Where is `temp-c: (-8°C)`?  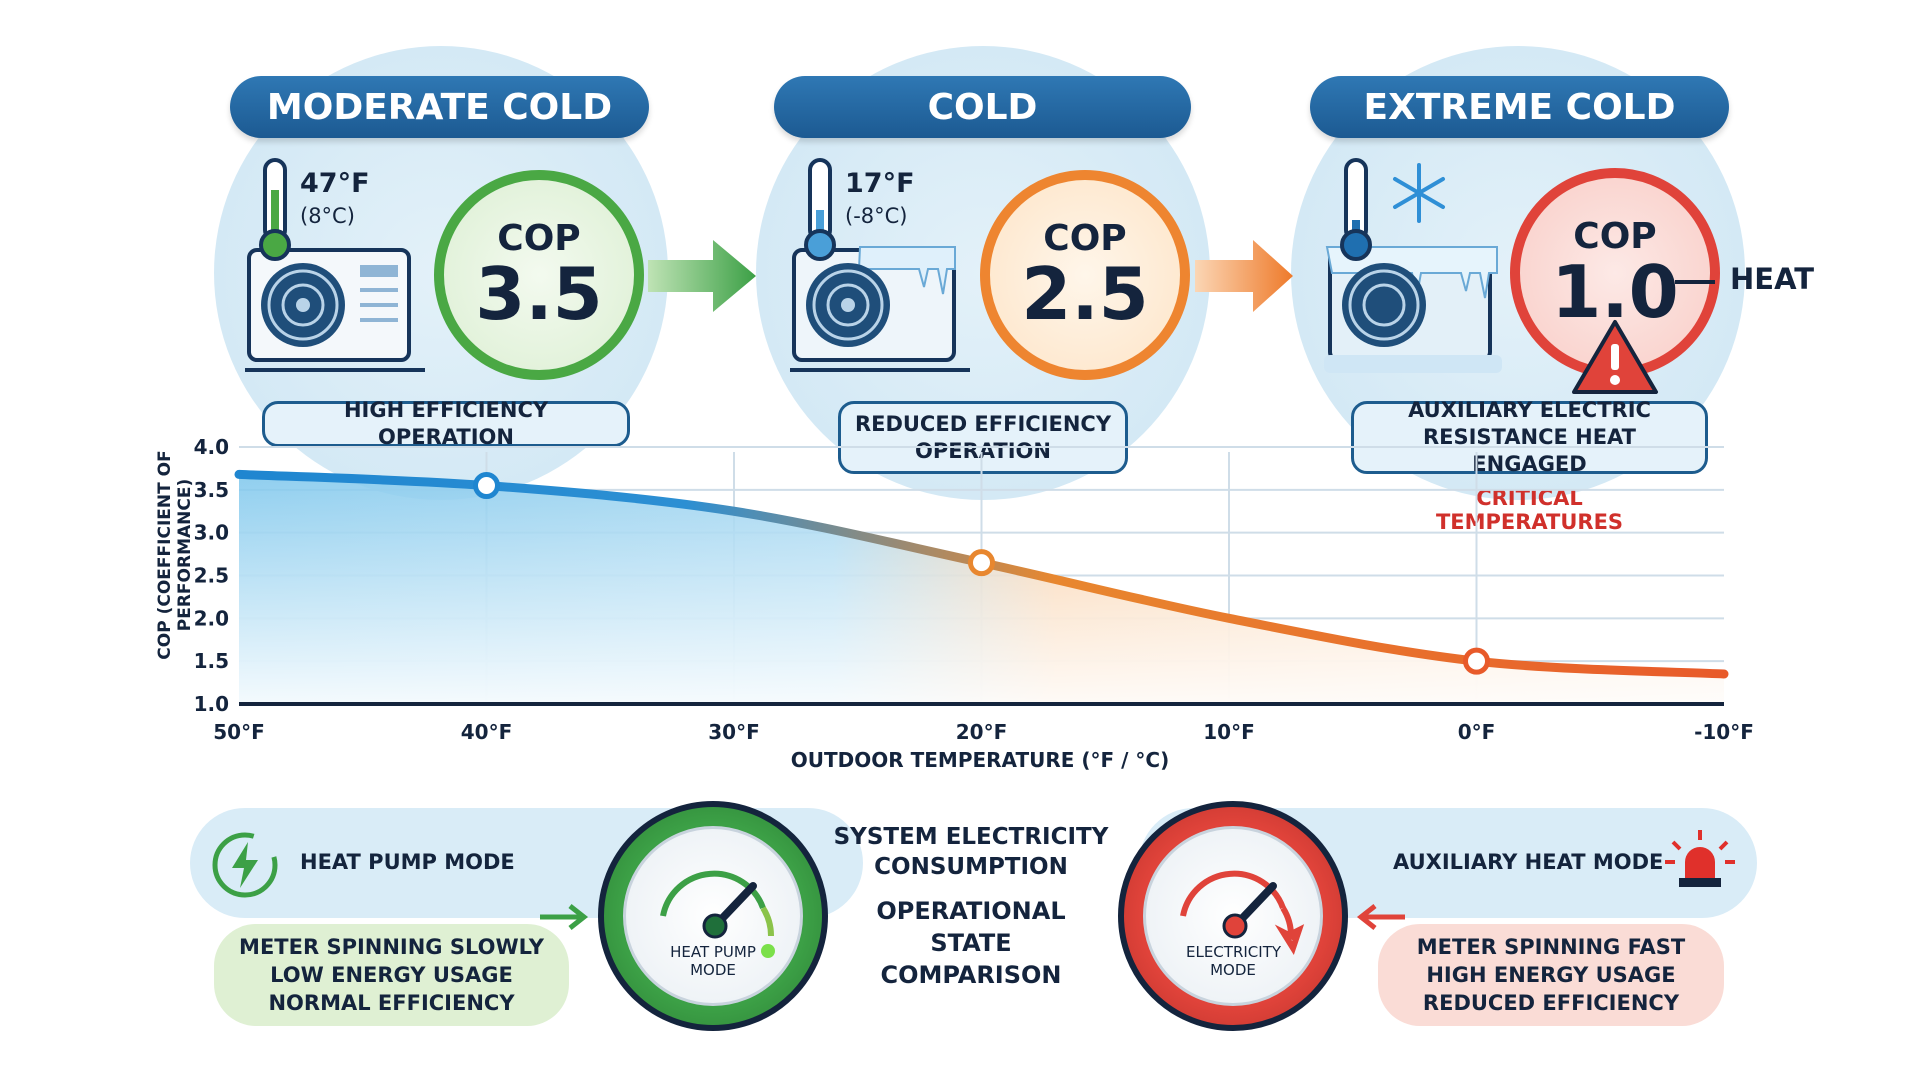 temp-c: (-8°C) is located at coordinates (876, 216).